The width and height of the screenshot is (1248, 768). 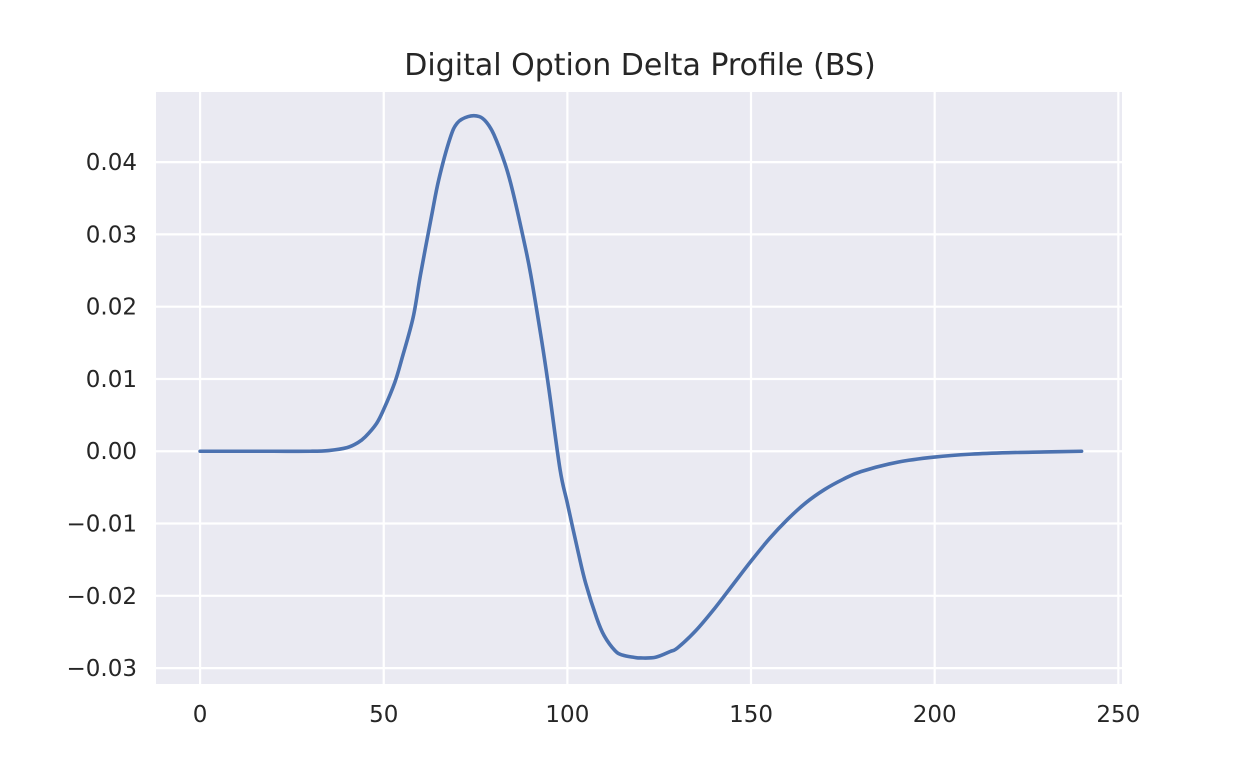 I want to click on x-tick-label: 200, so click(x=935, y=715).